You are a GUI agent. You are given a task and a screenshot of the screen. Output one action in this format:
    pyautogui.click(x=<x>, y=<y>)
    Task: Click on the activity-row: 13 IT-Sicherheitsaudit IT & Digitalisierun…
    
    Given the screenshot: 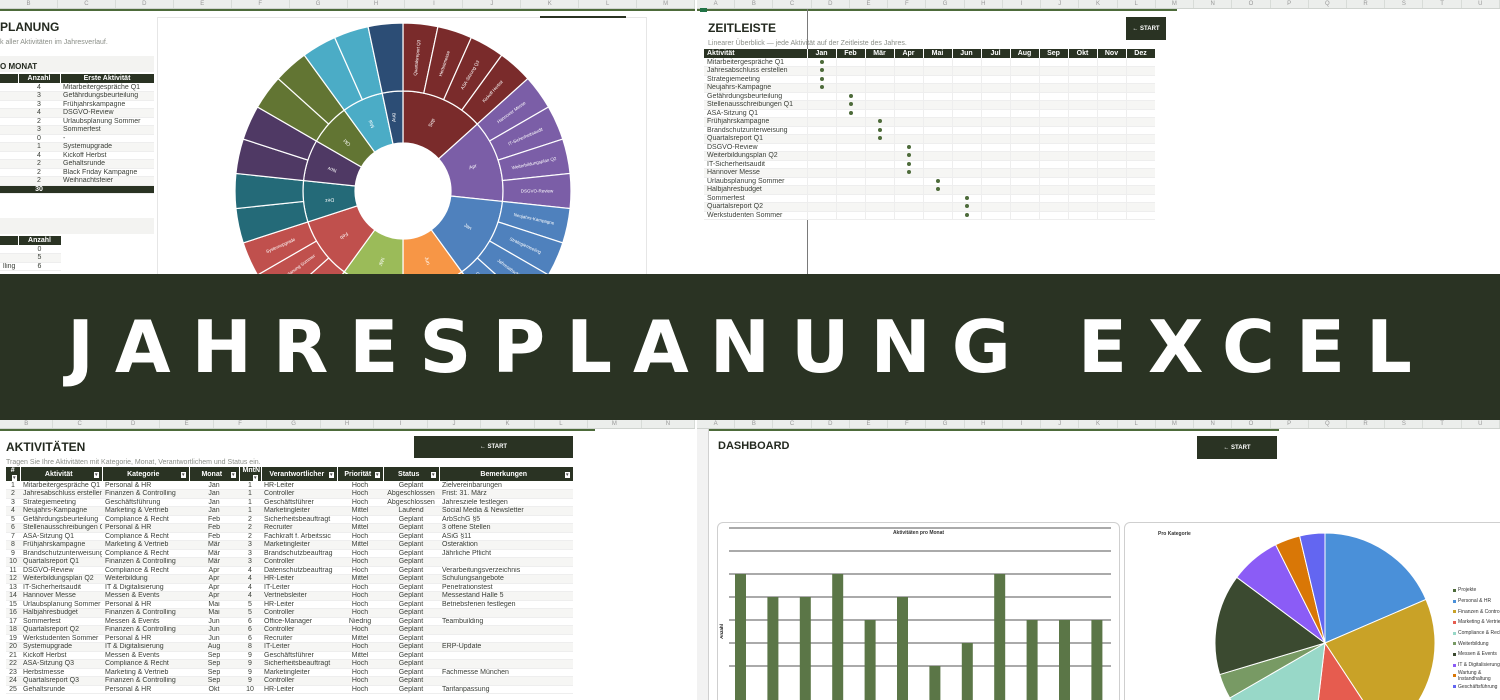 What is the action you would take?
    pyautogui.click(x=289, y=587)
    